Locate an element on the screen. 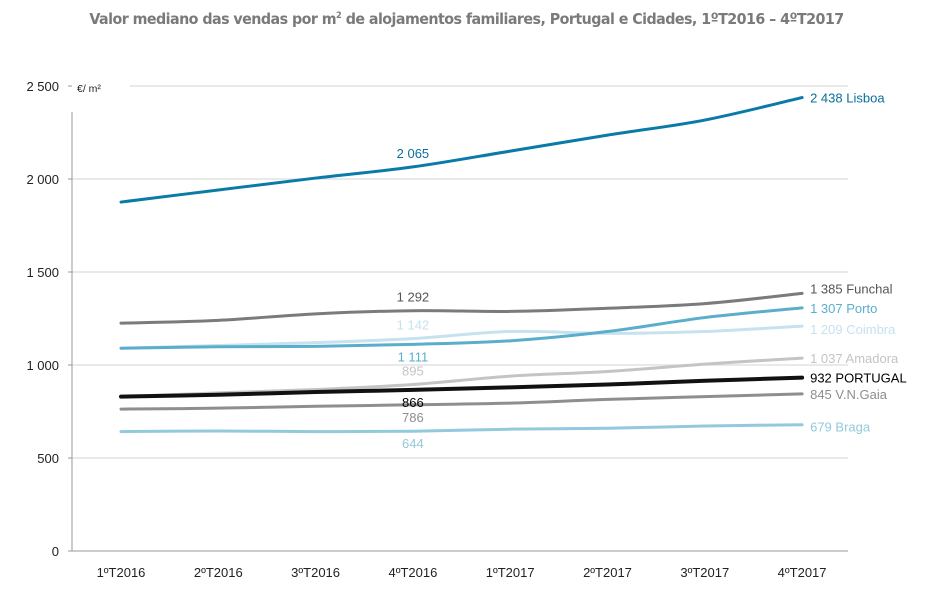 This screenshot has height=601, width=933. series-line-braga is located at coordinates (461, 428).